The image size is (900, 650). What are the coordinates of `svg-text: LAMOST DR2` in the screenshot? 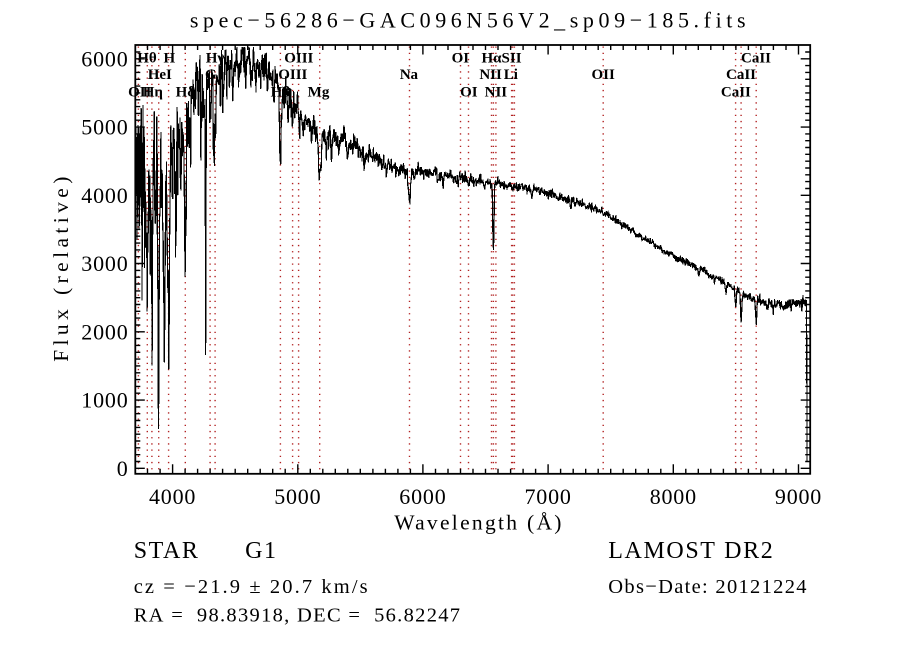 It's located at (691, 551).